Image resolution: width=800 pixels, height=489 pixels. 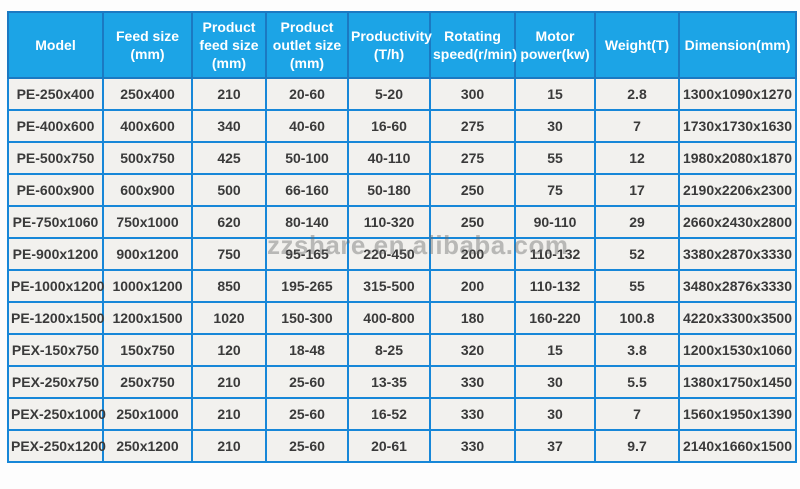 What do you see at coordinates (737, 286) in the screenshot?
I see `value-cell: 3480x2876x3330` at bounding box center [737, 286].